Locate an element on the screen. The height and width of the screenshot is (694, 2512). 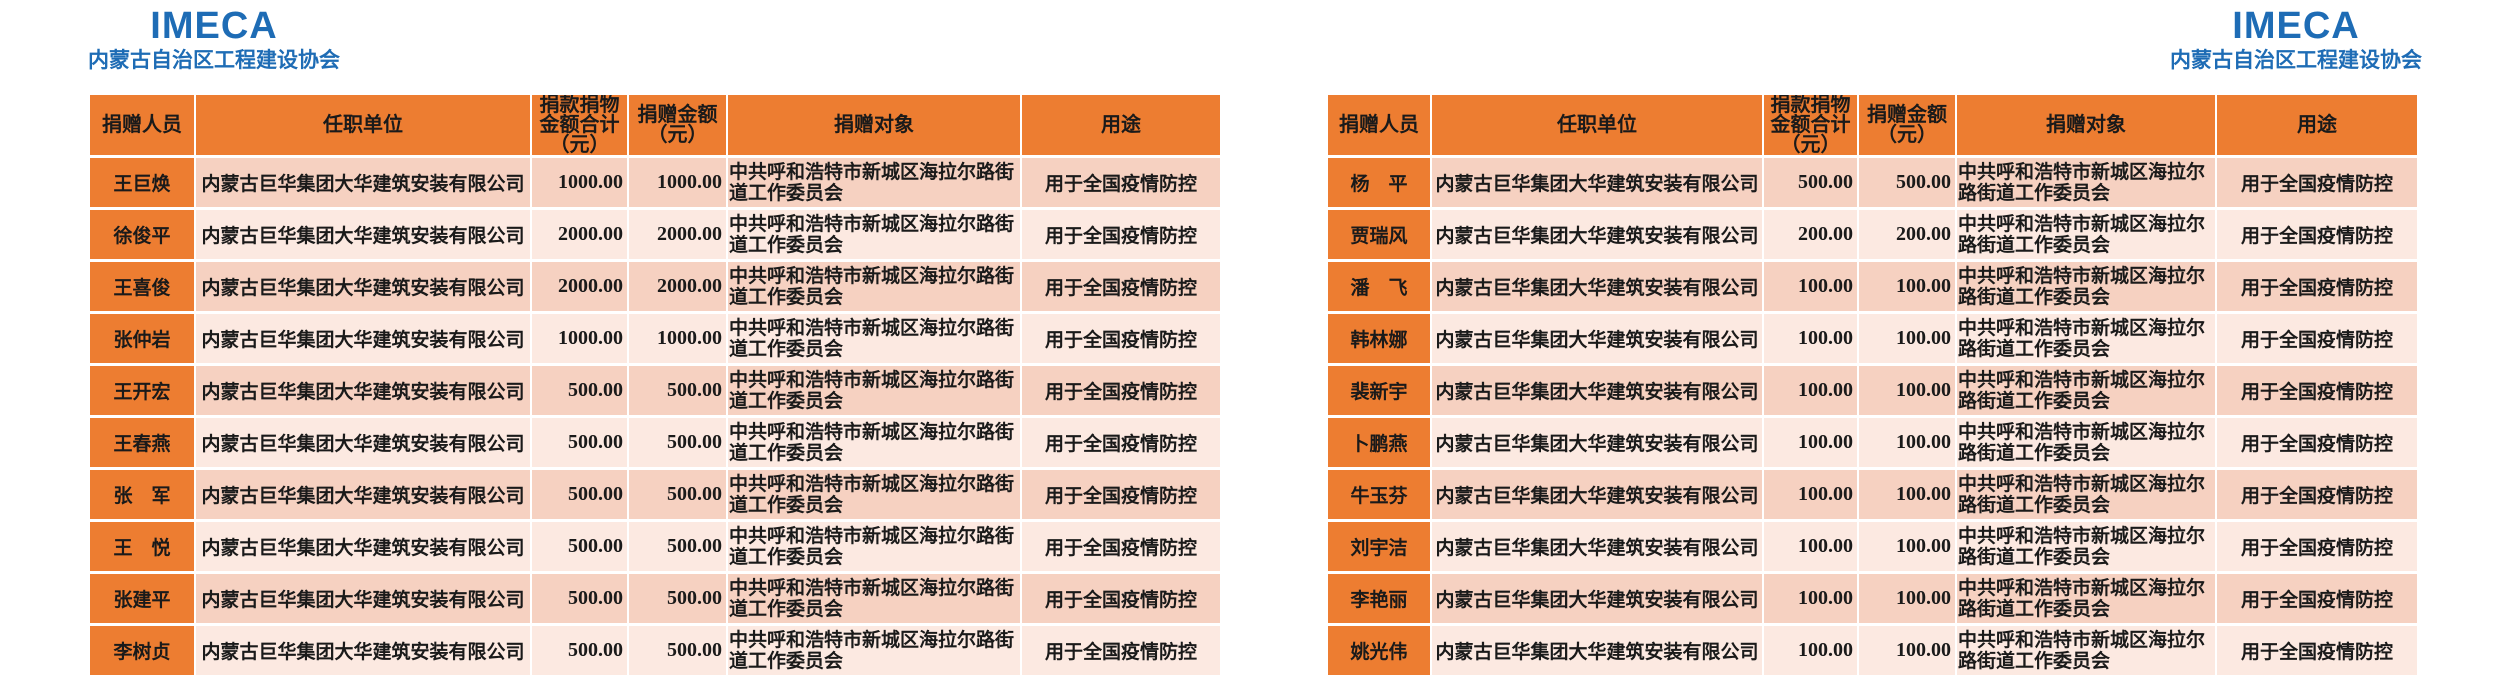
cell-name: 王巨焕 is located at coordinates (142, 182).